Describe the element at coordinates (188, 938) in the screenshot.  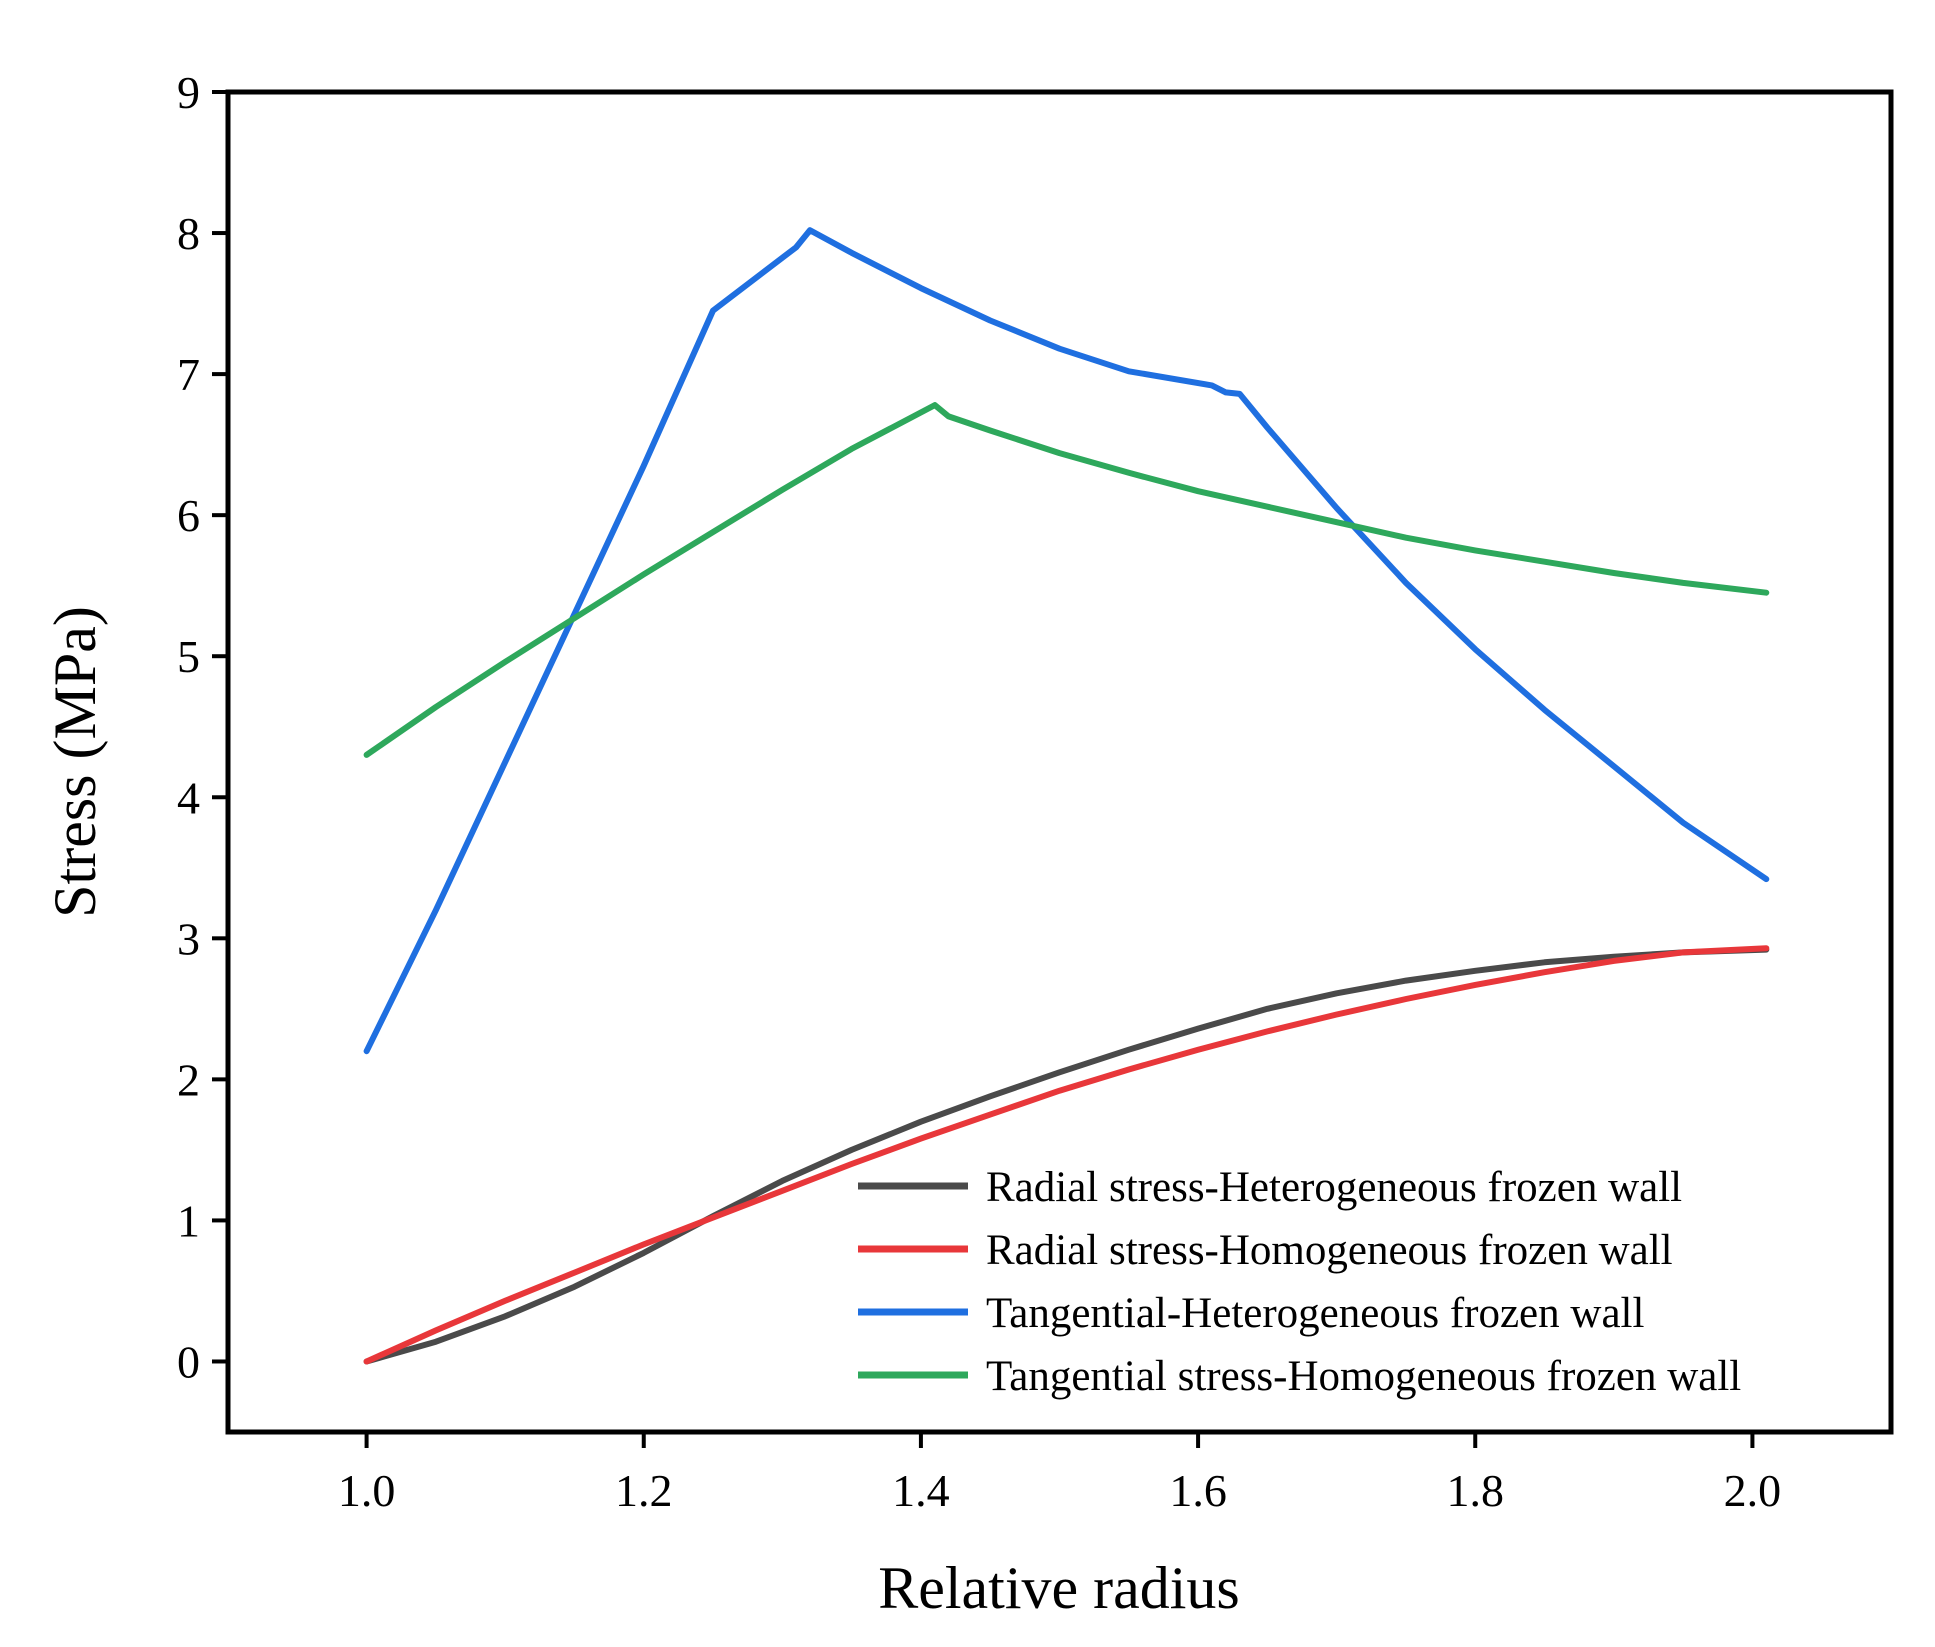
I see `y-tick-label: 3` at that location.